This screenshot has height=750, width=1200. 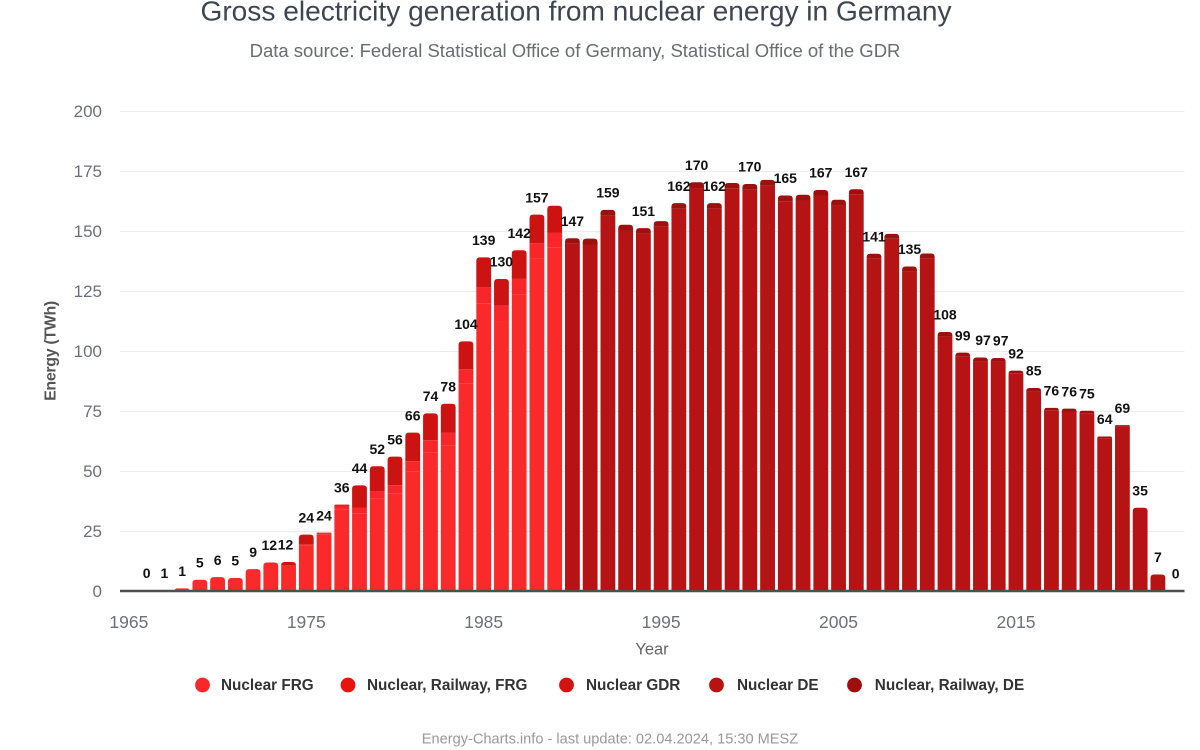 I want to click on svg-text: 175, so click(x=88, y=171).